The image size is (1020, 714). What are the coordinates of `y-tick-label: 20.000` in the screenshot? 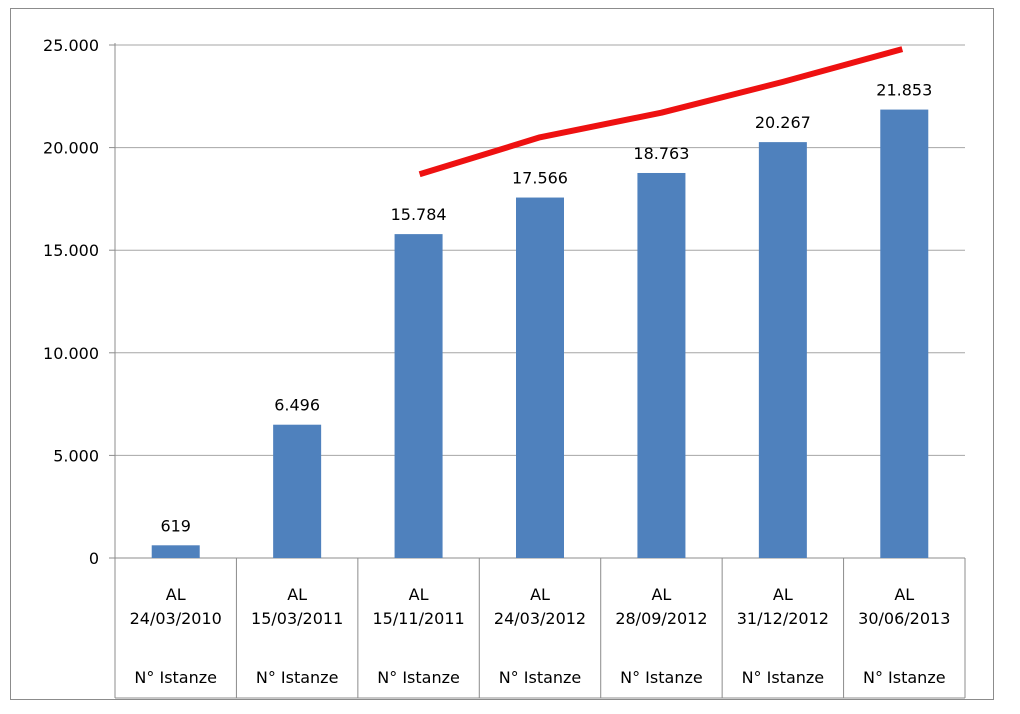 It's located at (71, 148).